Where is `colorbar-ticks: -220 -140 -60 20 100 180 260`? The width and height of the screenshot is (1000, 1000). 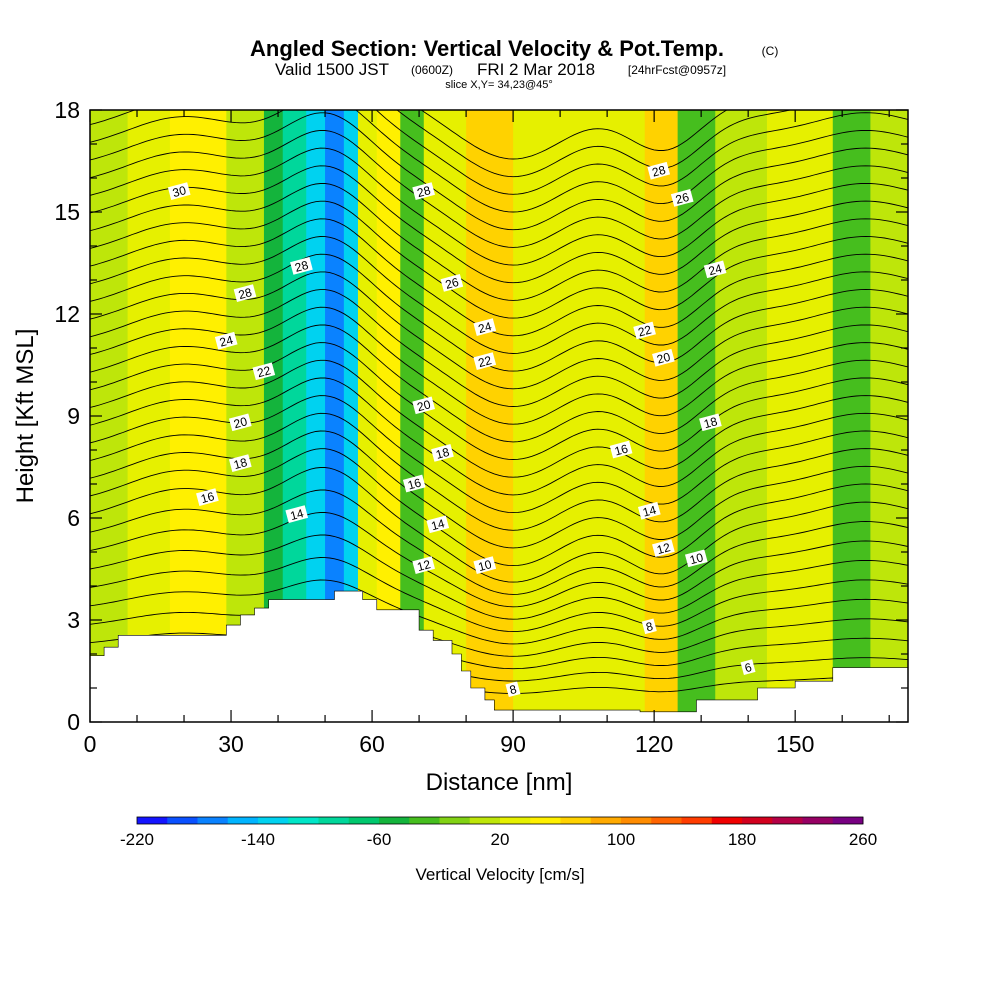
colorbar-ticks: -220 -140 -60 20 100 180 260 is located at coordinates (498, 839).